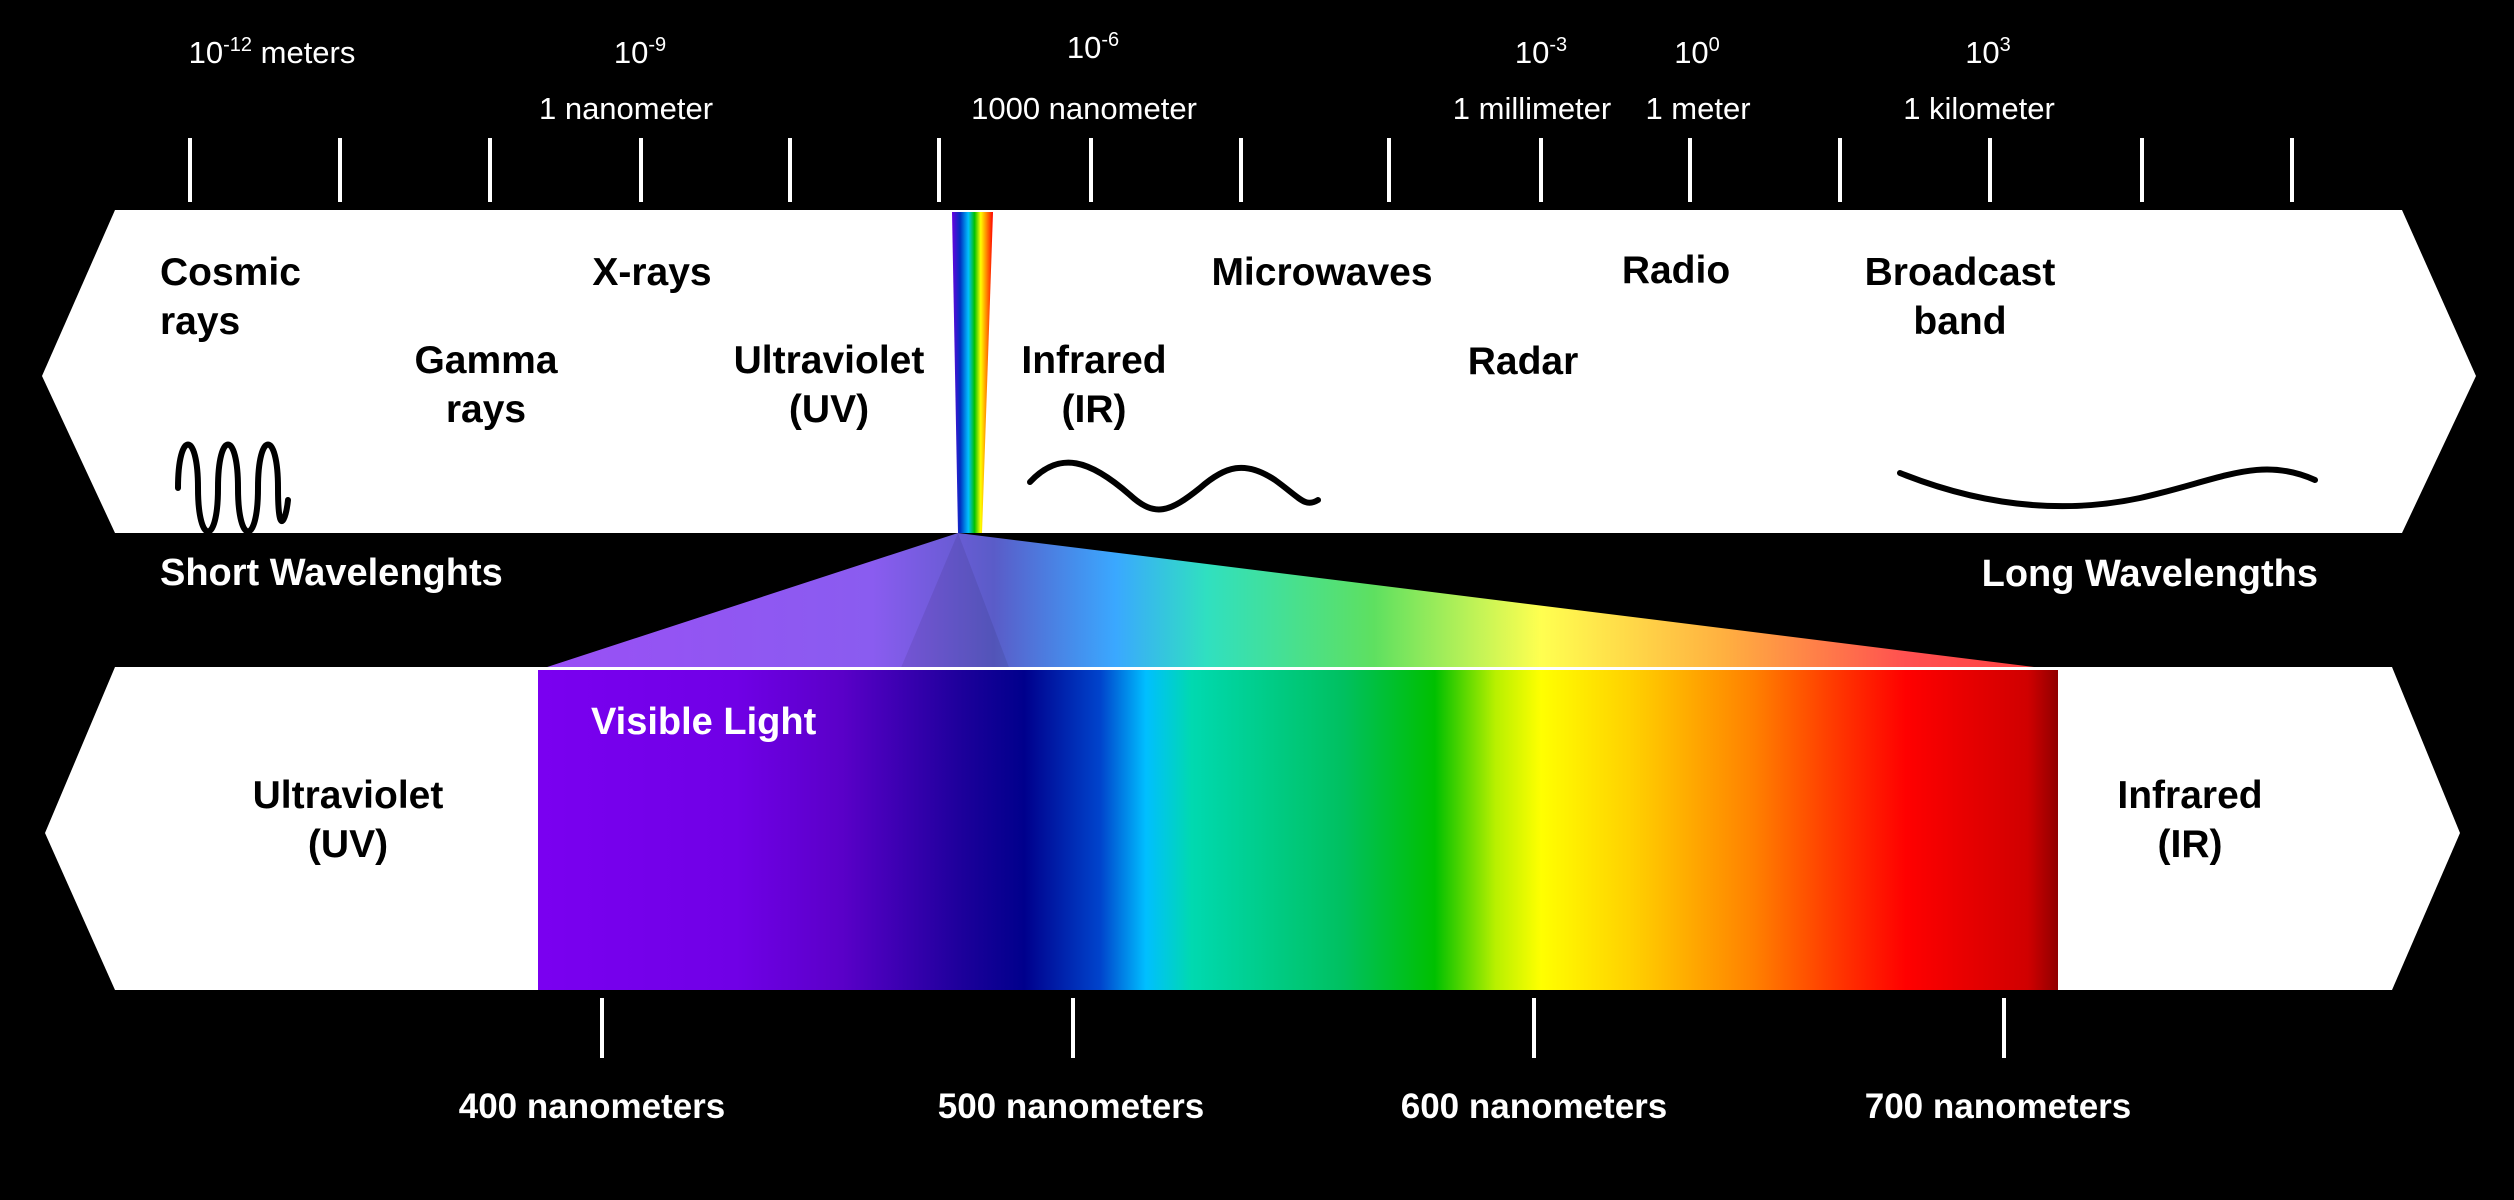 This screenshot has width=2514, height=1200. Describe the element at coordinates (1960, 297) in the screenshot. I see `label-broadcast-band: Broadcast band` at that location.